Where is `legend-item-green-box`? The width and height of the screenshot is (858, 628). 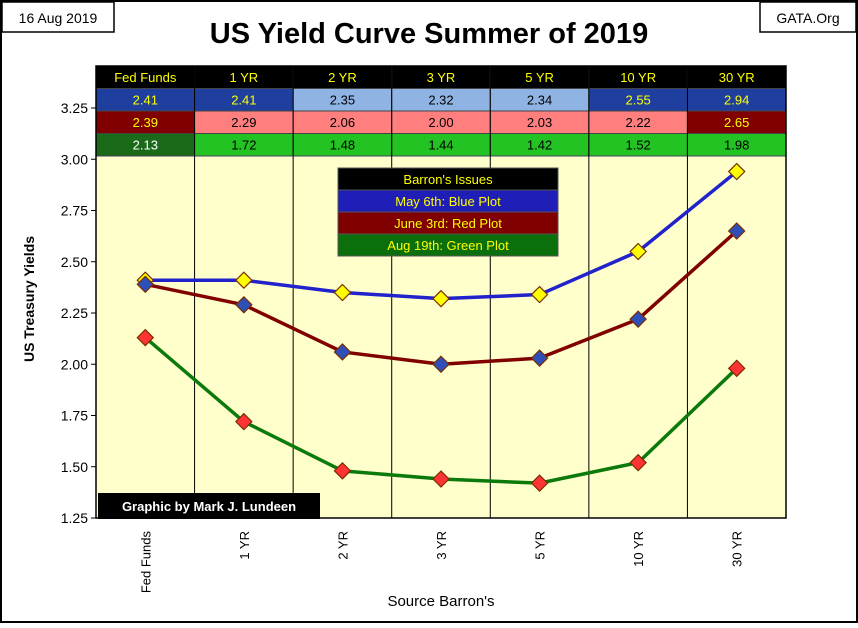 legend-item-green-box is located at coordinates (448, 245).